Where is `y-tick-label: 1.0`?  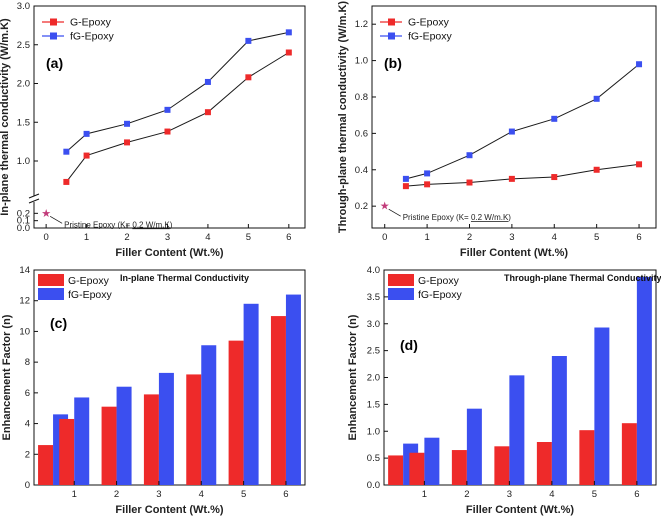 y-tick-label: 1.0 is located at coordinates (373, 431).